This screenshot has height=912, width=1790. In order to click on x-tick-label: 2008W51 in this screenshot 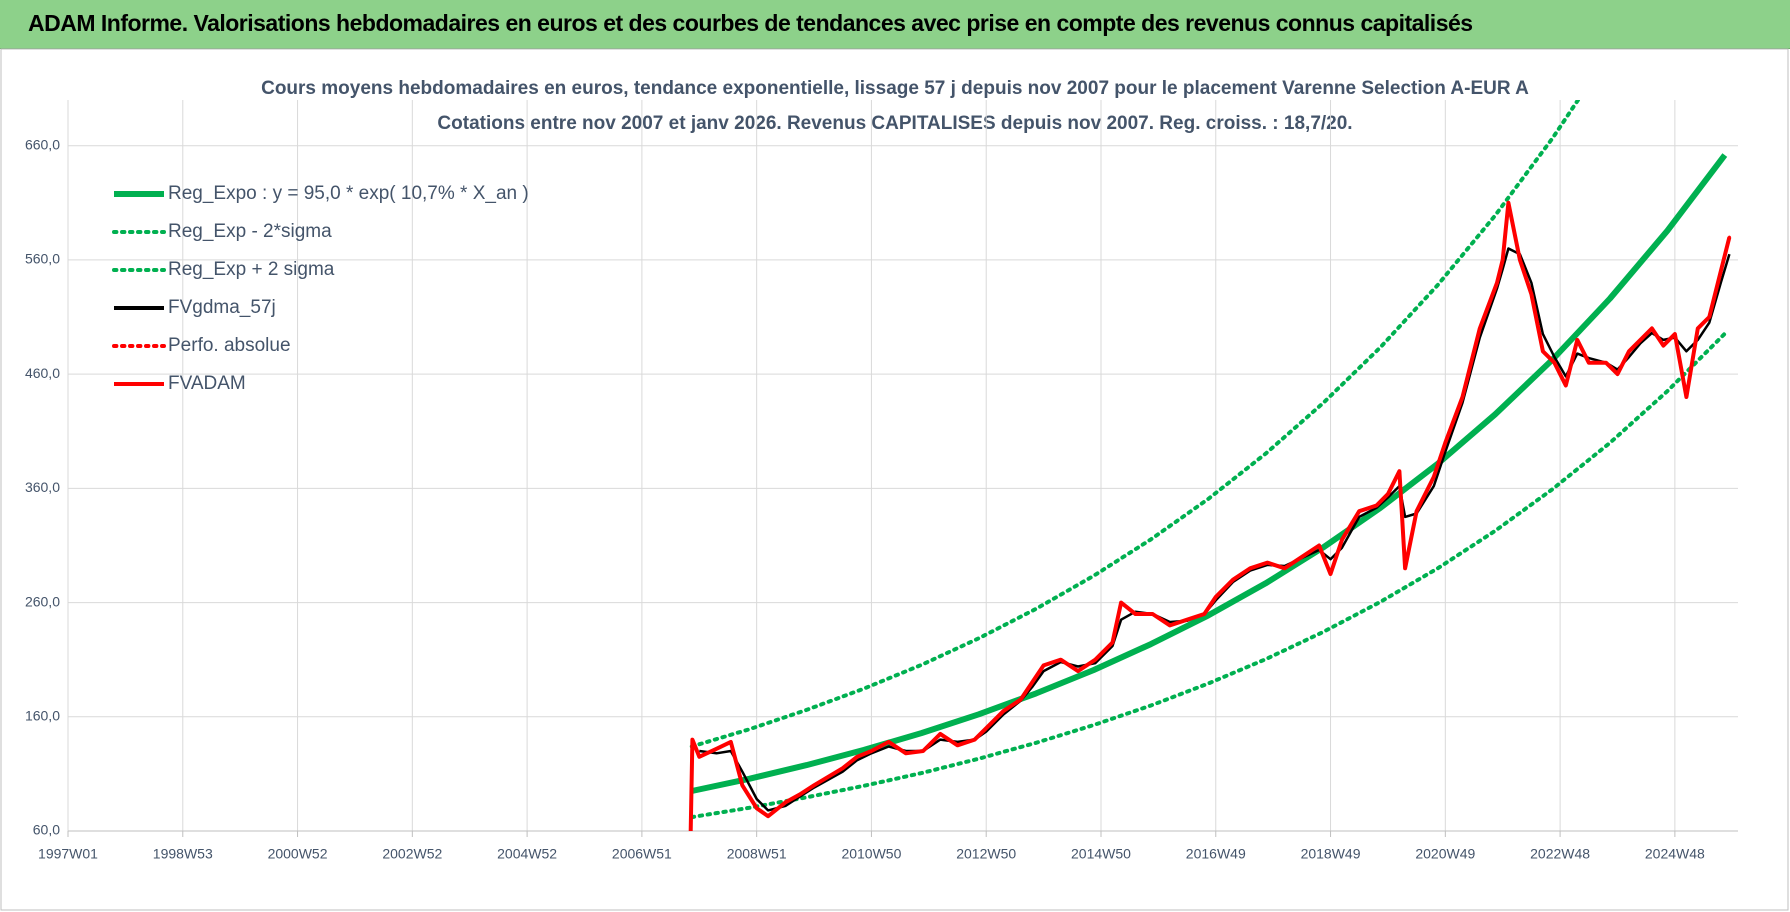, I will do `click(757, 854)`.